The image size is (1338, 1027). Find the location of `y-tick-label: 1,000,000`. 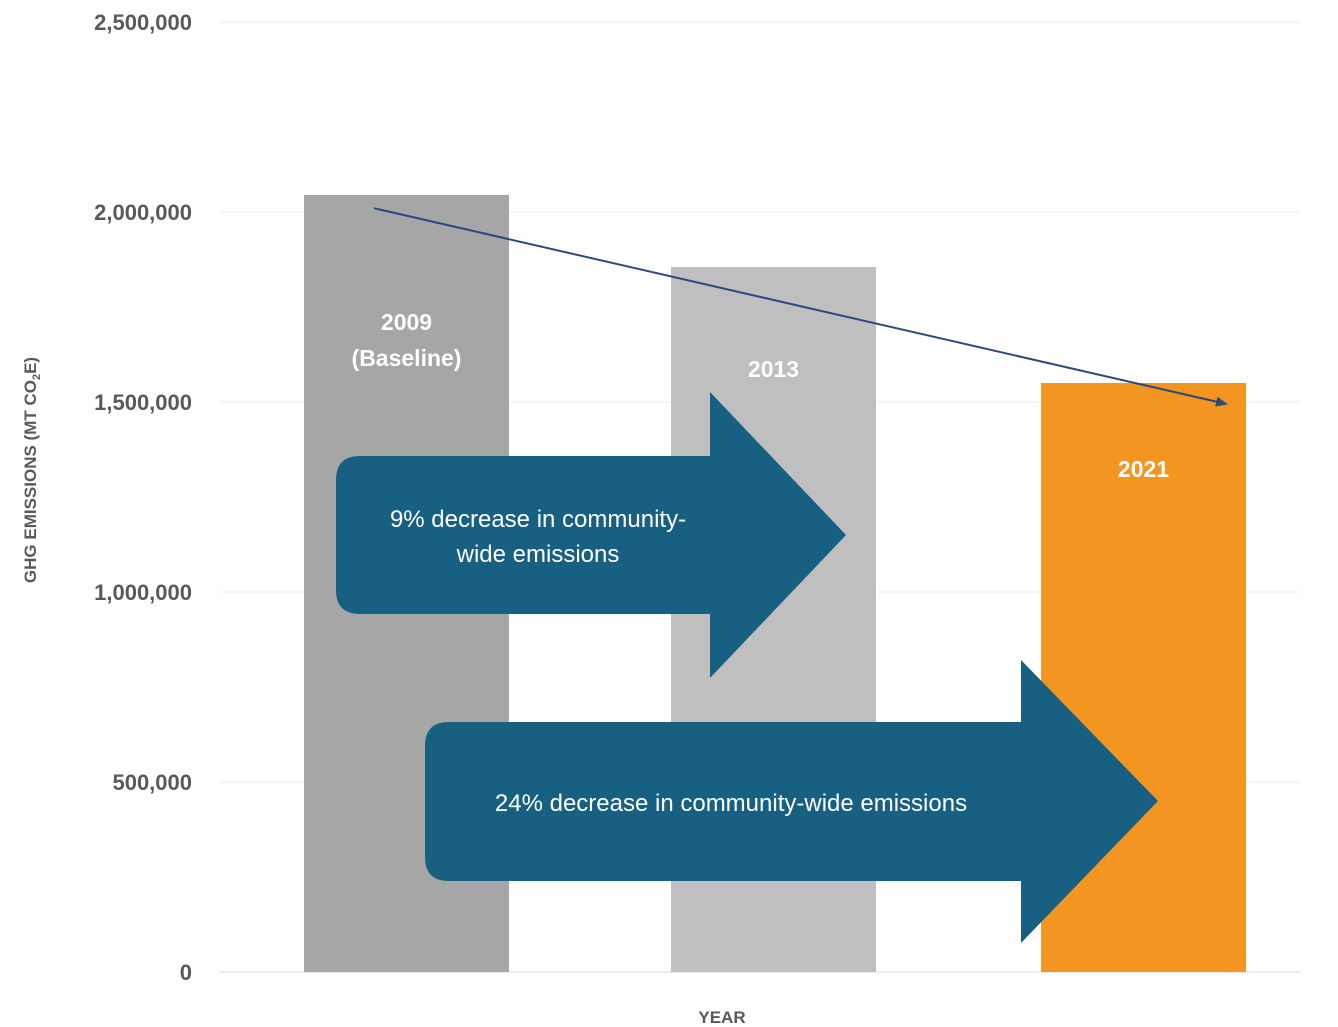

y-tick-label: 1,000,000 is located at coordinates (143, 592).